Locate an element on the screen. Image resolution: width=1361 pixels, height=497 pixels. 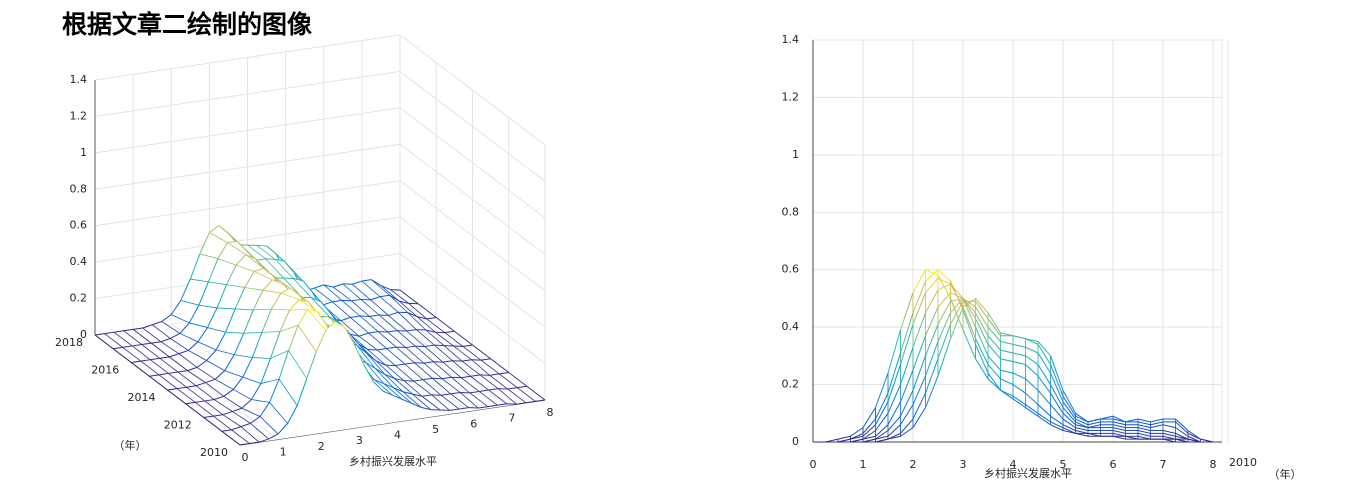
x-tick-label: 7 is located at coordinates (1163, 464).